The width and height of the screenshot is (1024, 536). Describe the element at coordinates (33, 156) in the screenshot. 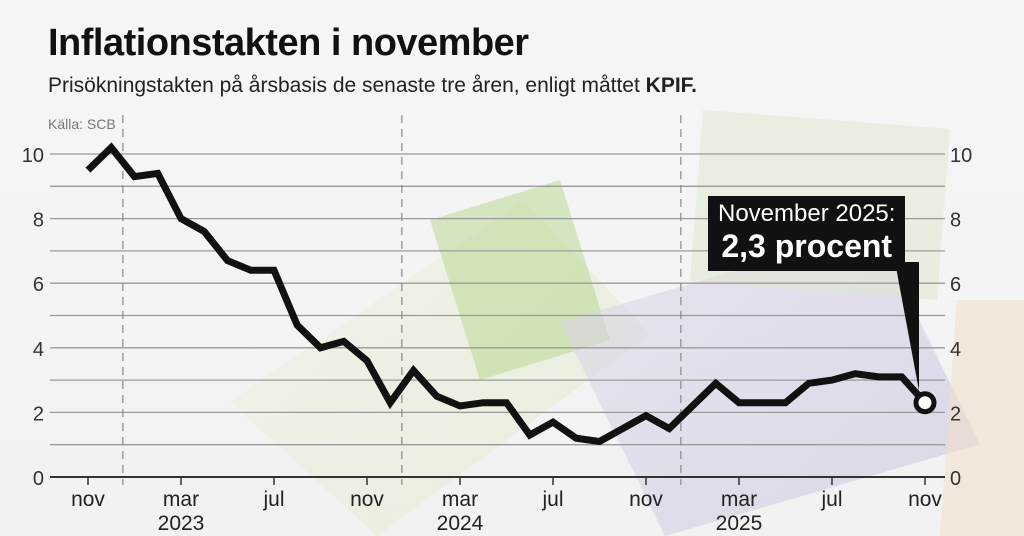

I see `y-tick-label-left: 10` at that location.